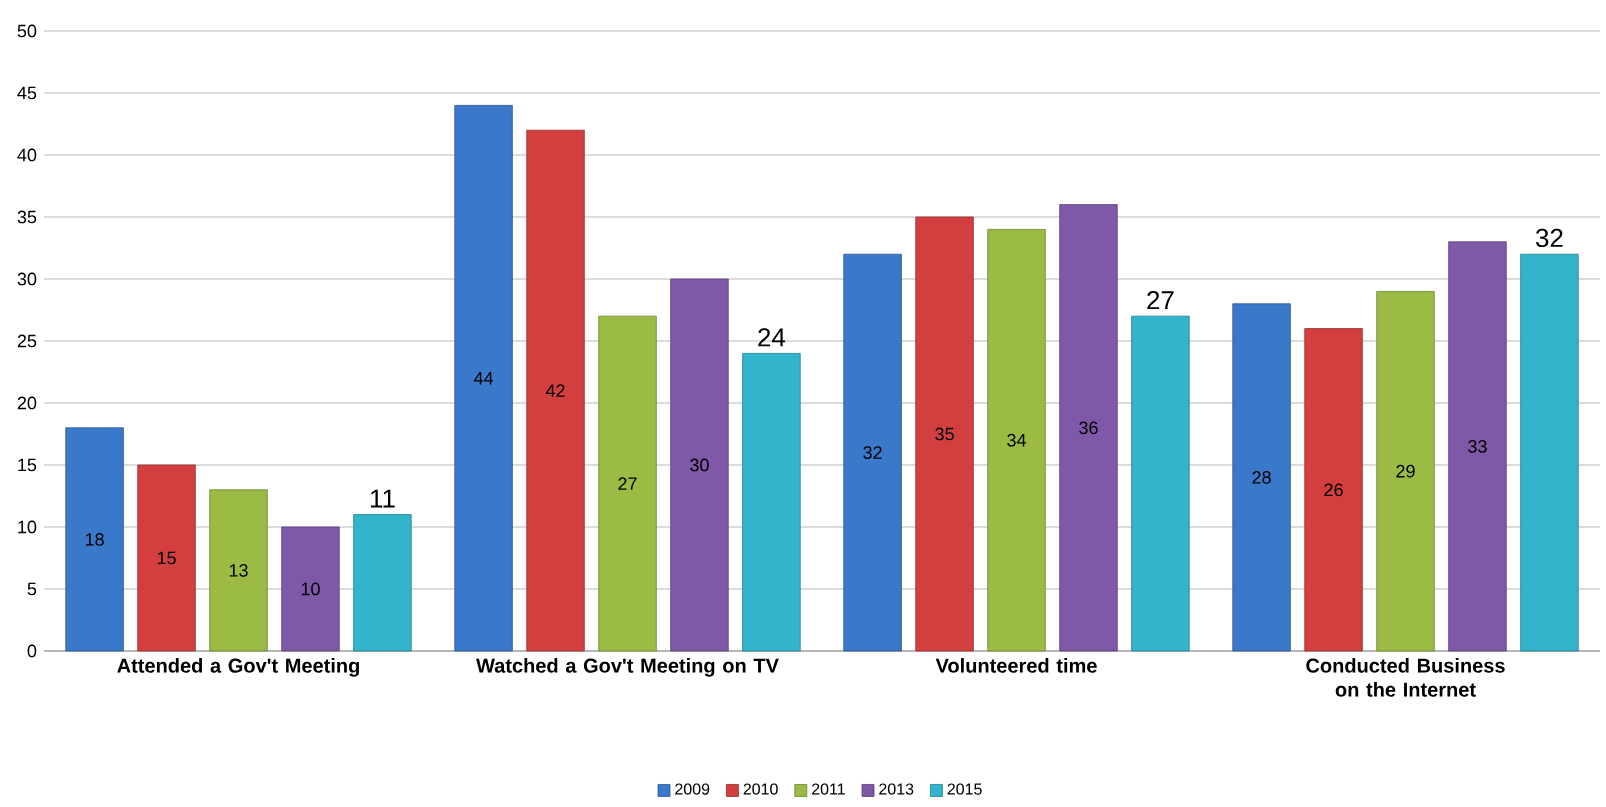 The width and height of the screenshot is (1606, 807). I want to click on data-label: 35, so click(944, 434).